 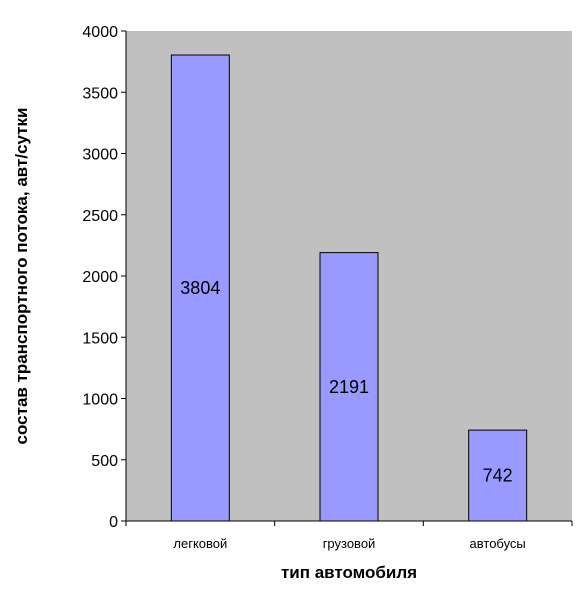 What do you see at coordinates (498, 543) in the screenshot?
I see `x-category-label: автобусы` at bounding box center [498, 543].